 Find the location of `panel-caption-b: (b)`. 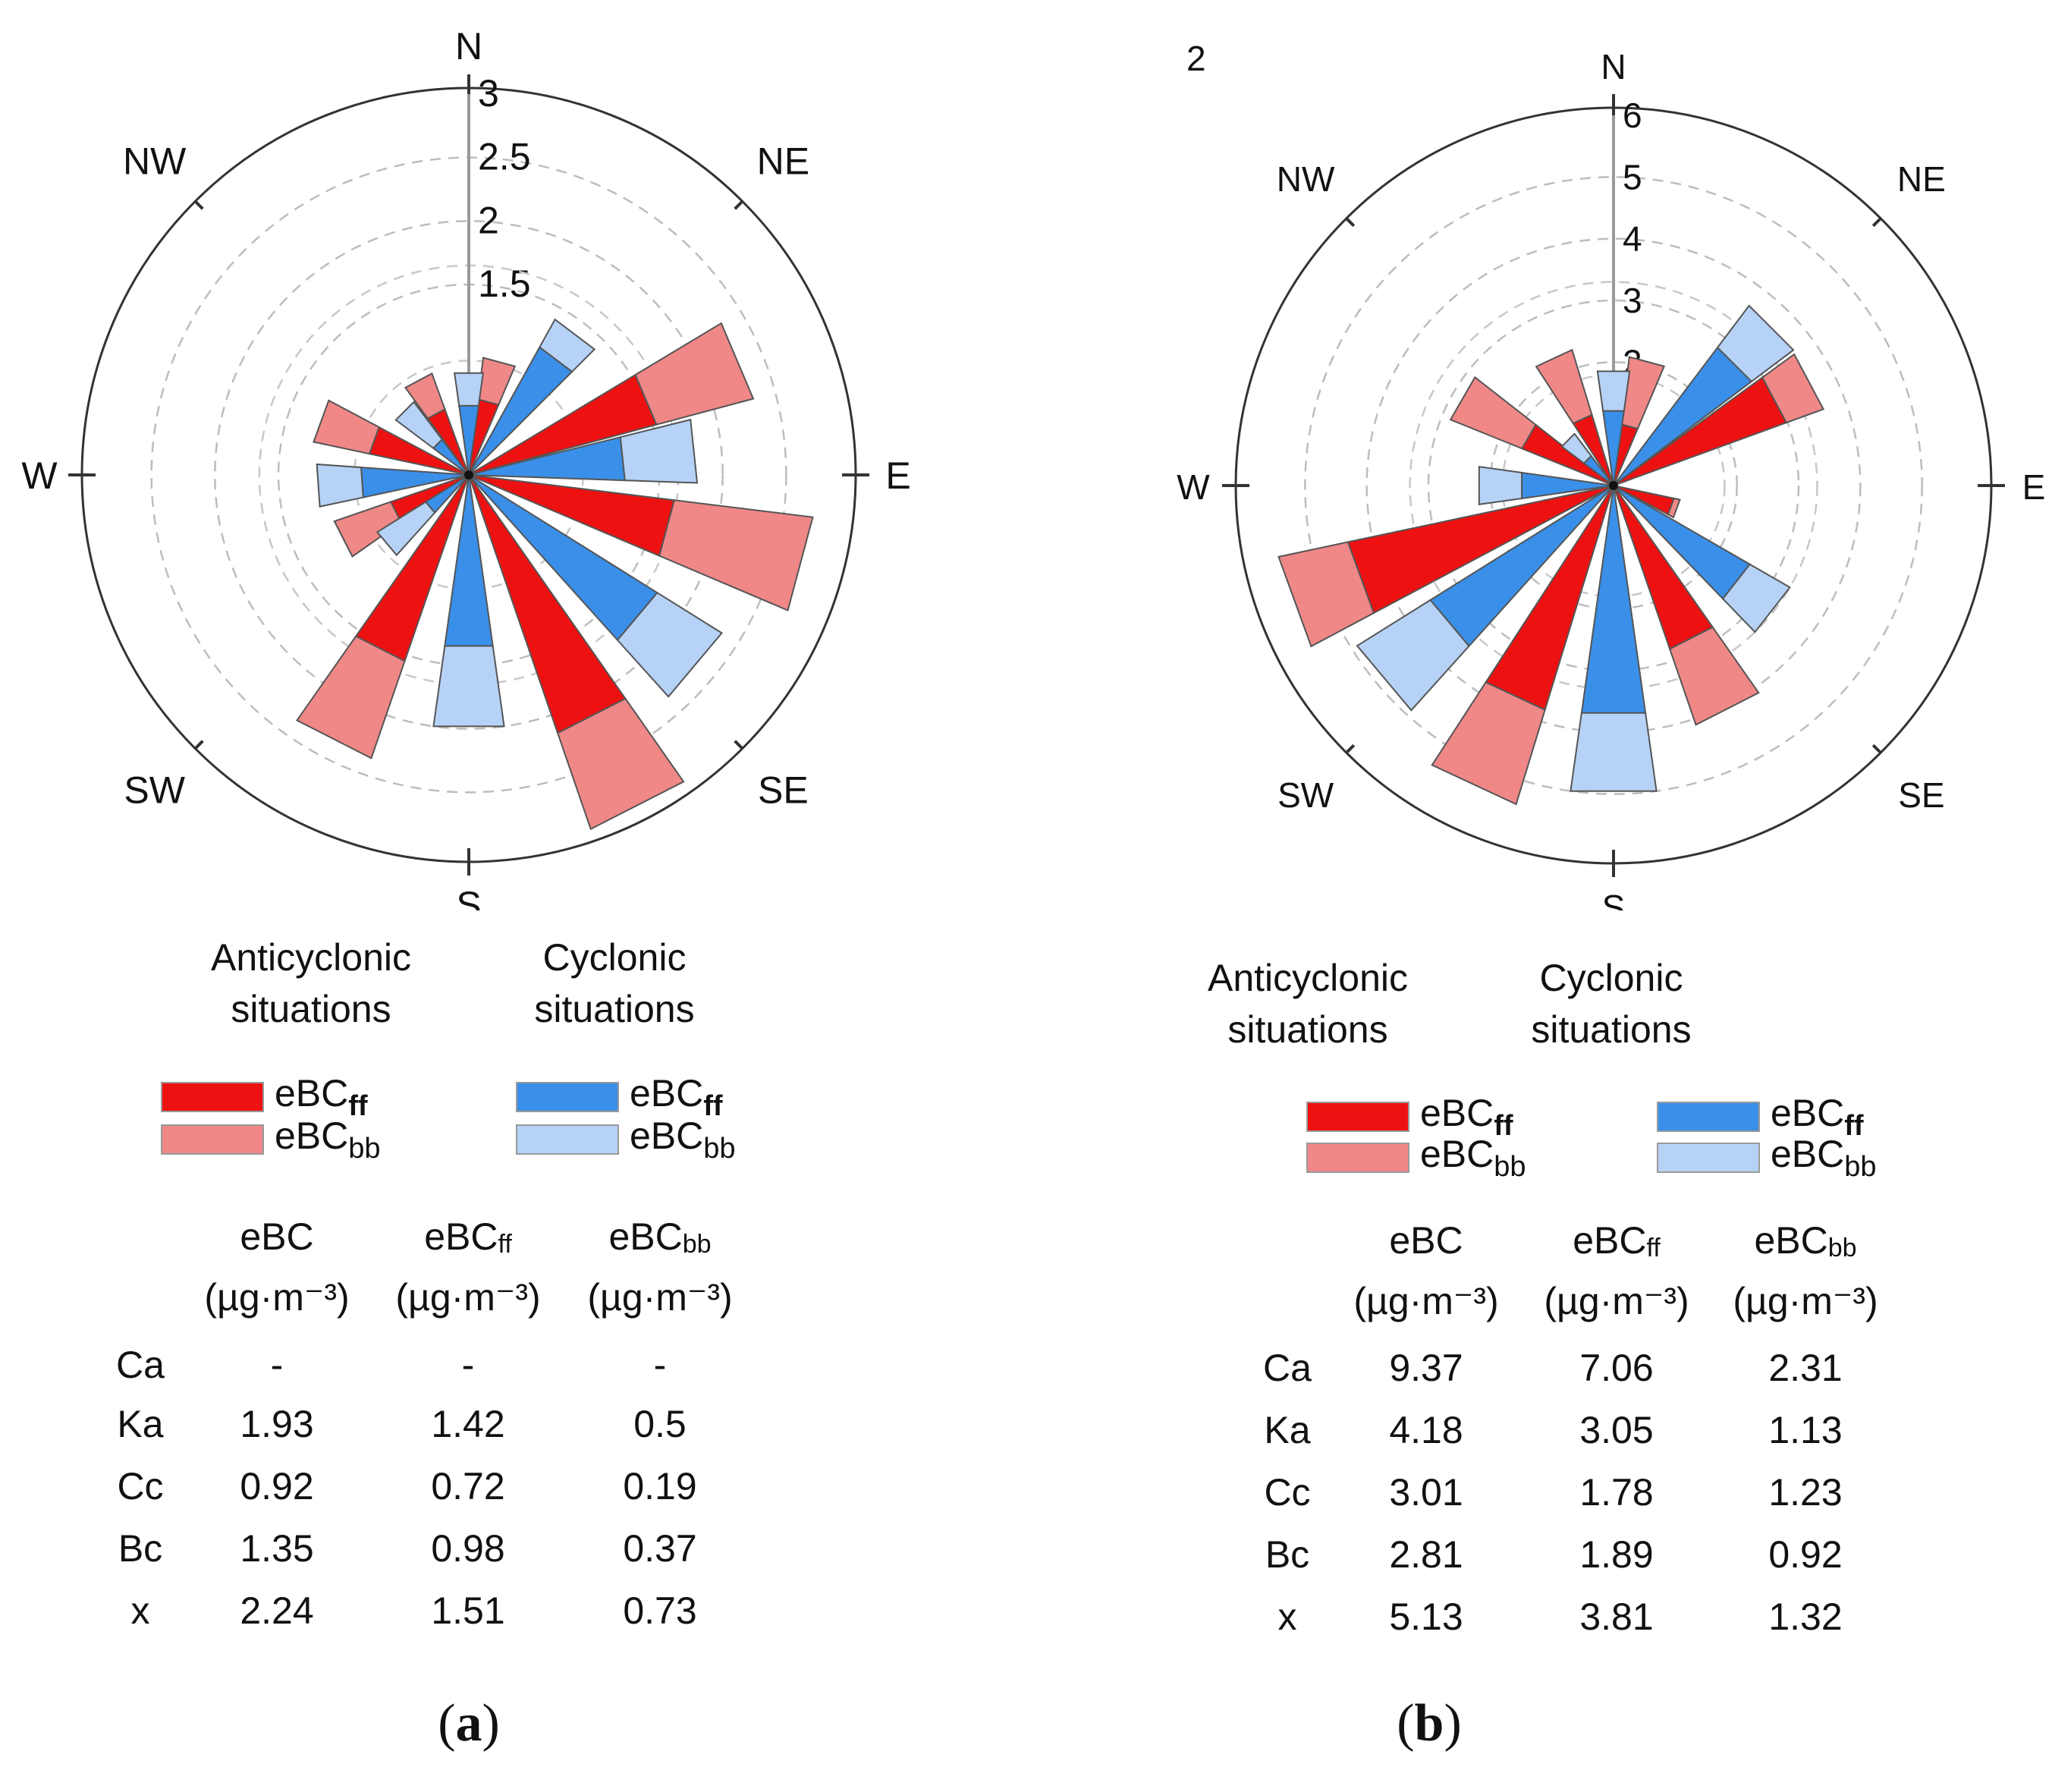

panel-caption-b: (b) is located at coordinates (1429, 1723).